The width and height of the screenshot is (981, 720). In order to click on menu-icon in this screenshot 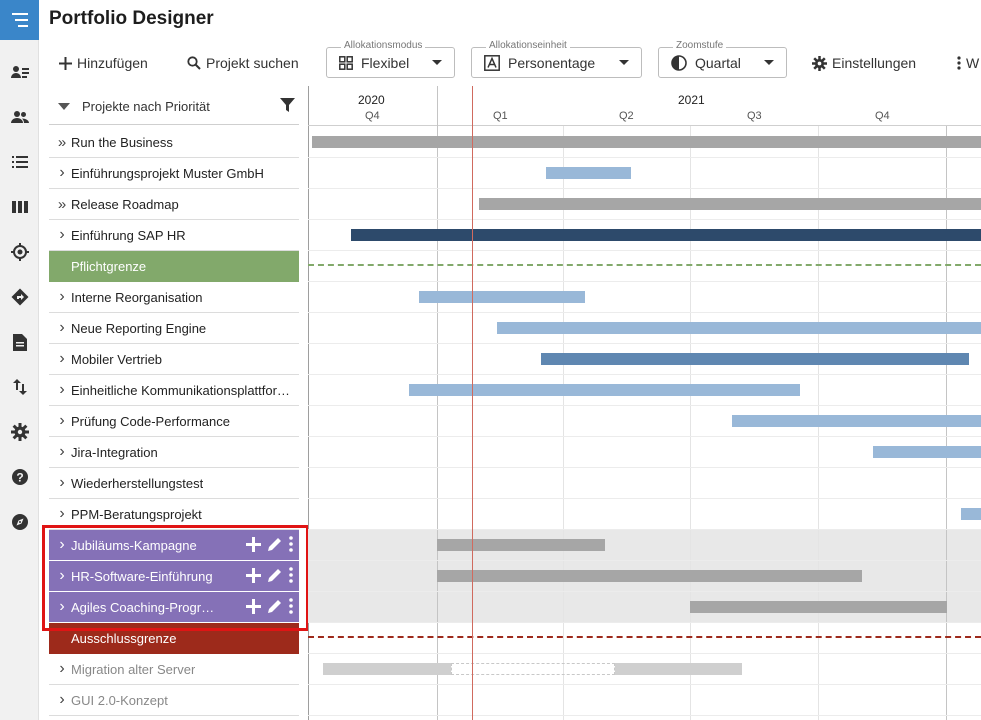, I will do `click(19, 20)`.